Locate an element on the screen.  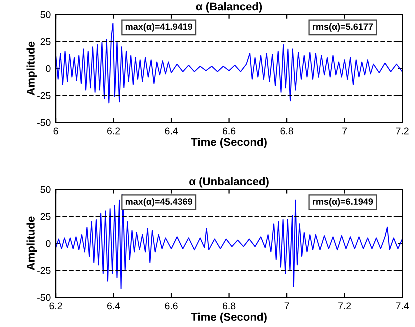
annotation: max(α)=45.4369 is located at coordinates (159, 202).